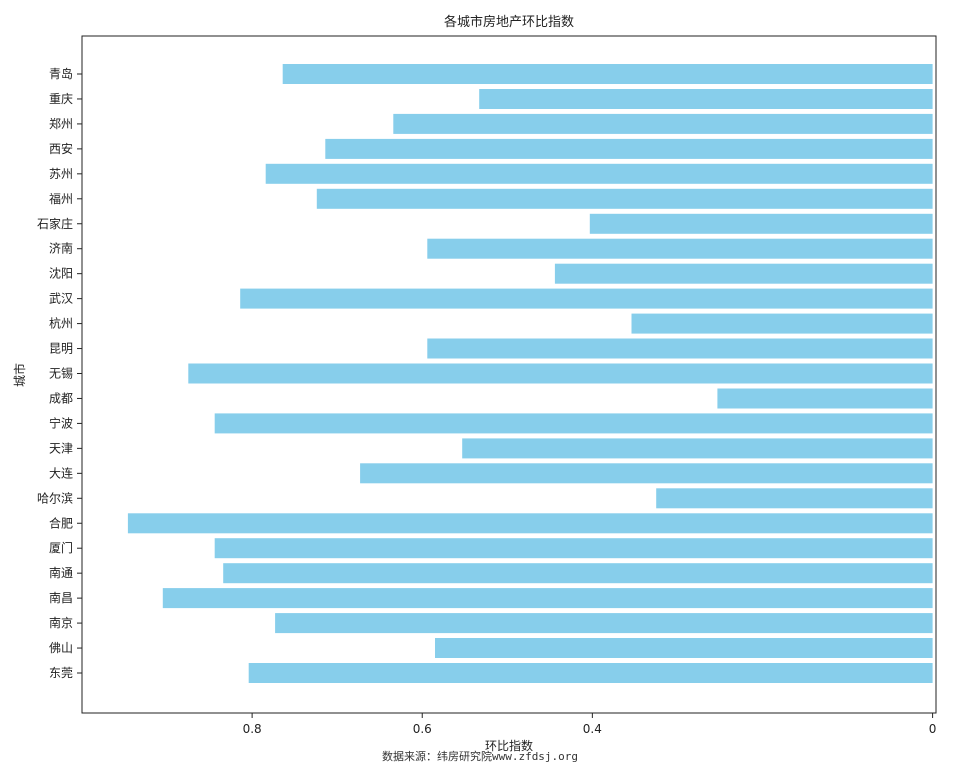  Describe the element at coordinates (61, 522) in the screenshot. I see `y-tick-label: 合肥` at that location.